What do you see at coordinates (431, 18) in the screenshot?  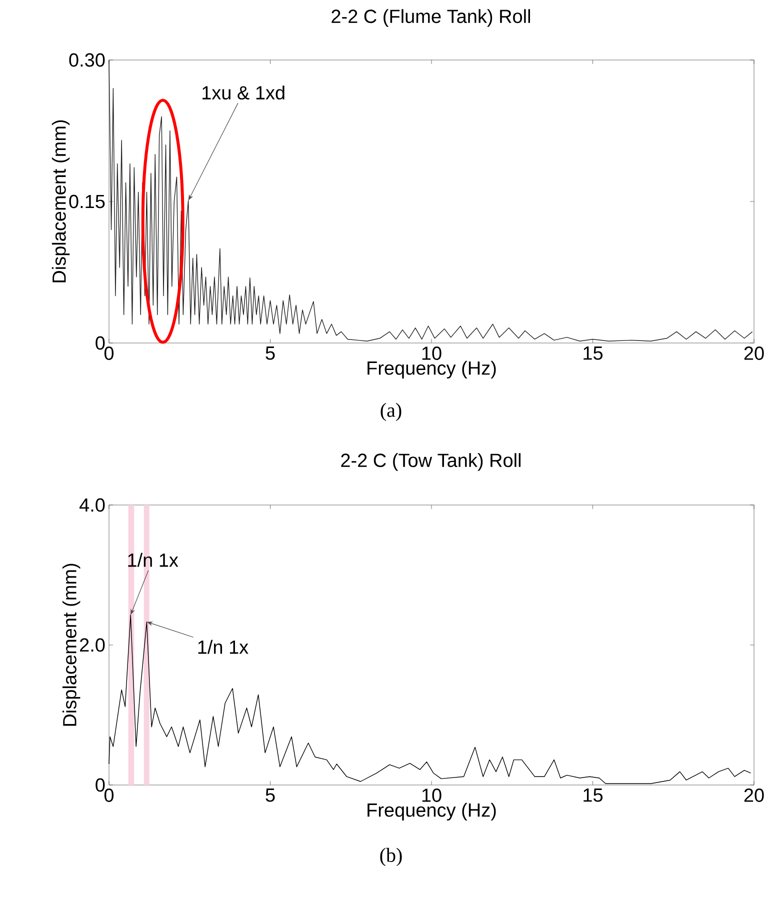 I see `chart-title: 2-2 C (Flume Tank) Roll` at bounding box center [431, 18].